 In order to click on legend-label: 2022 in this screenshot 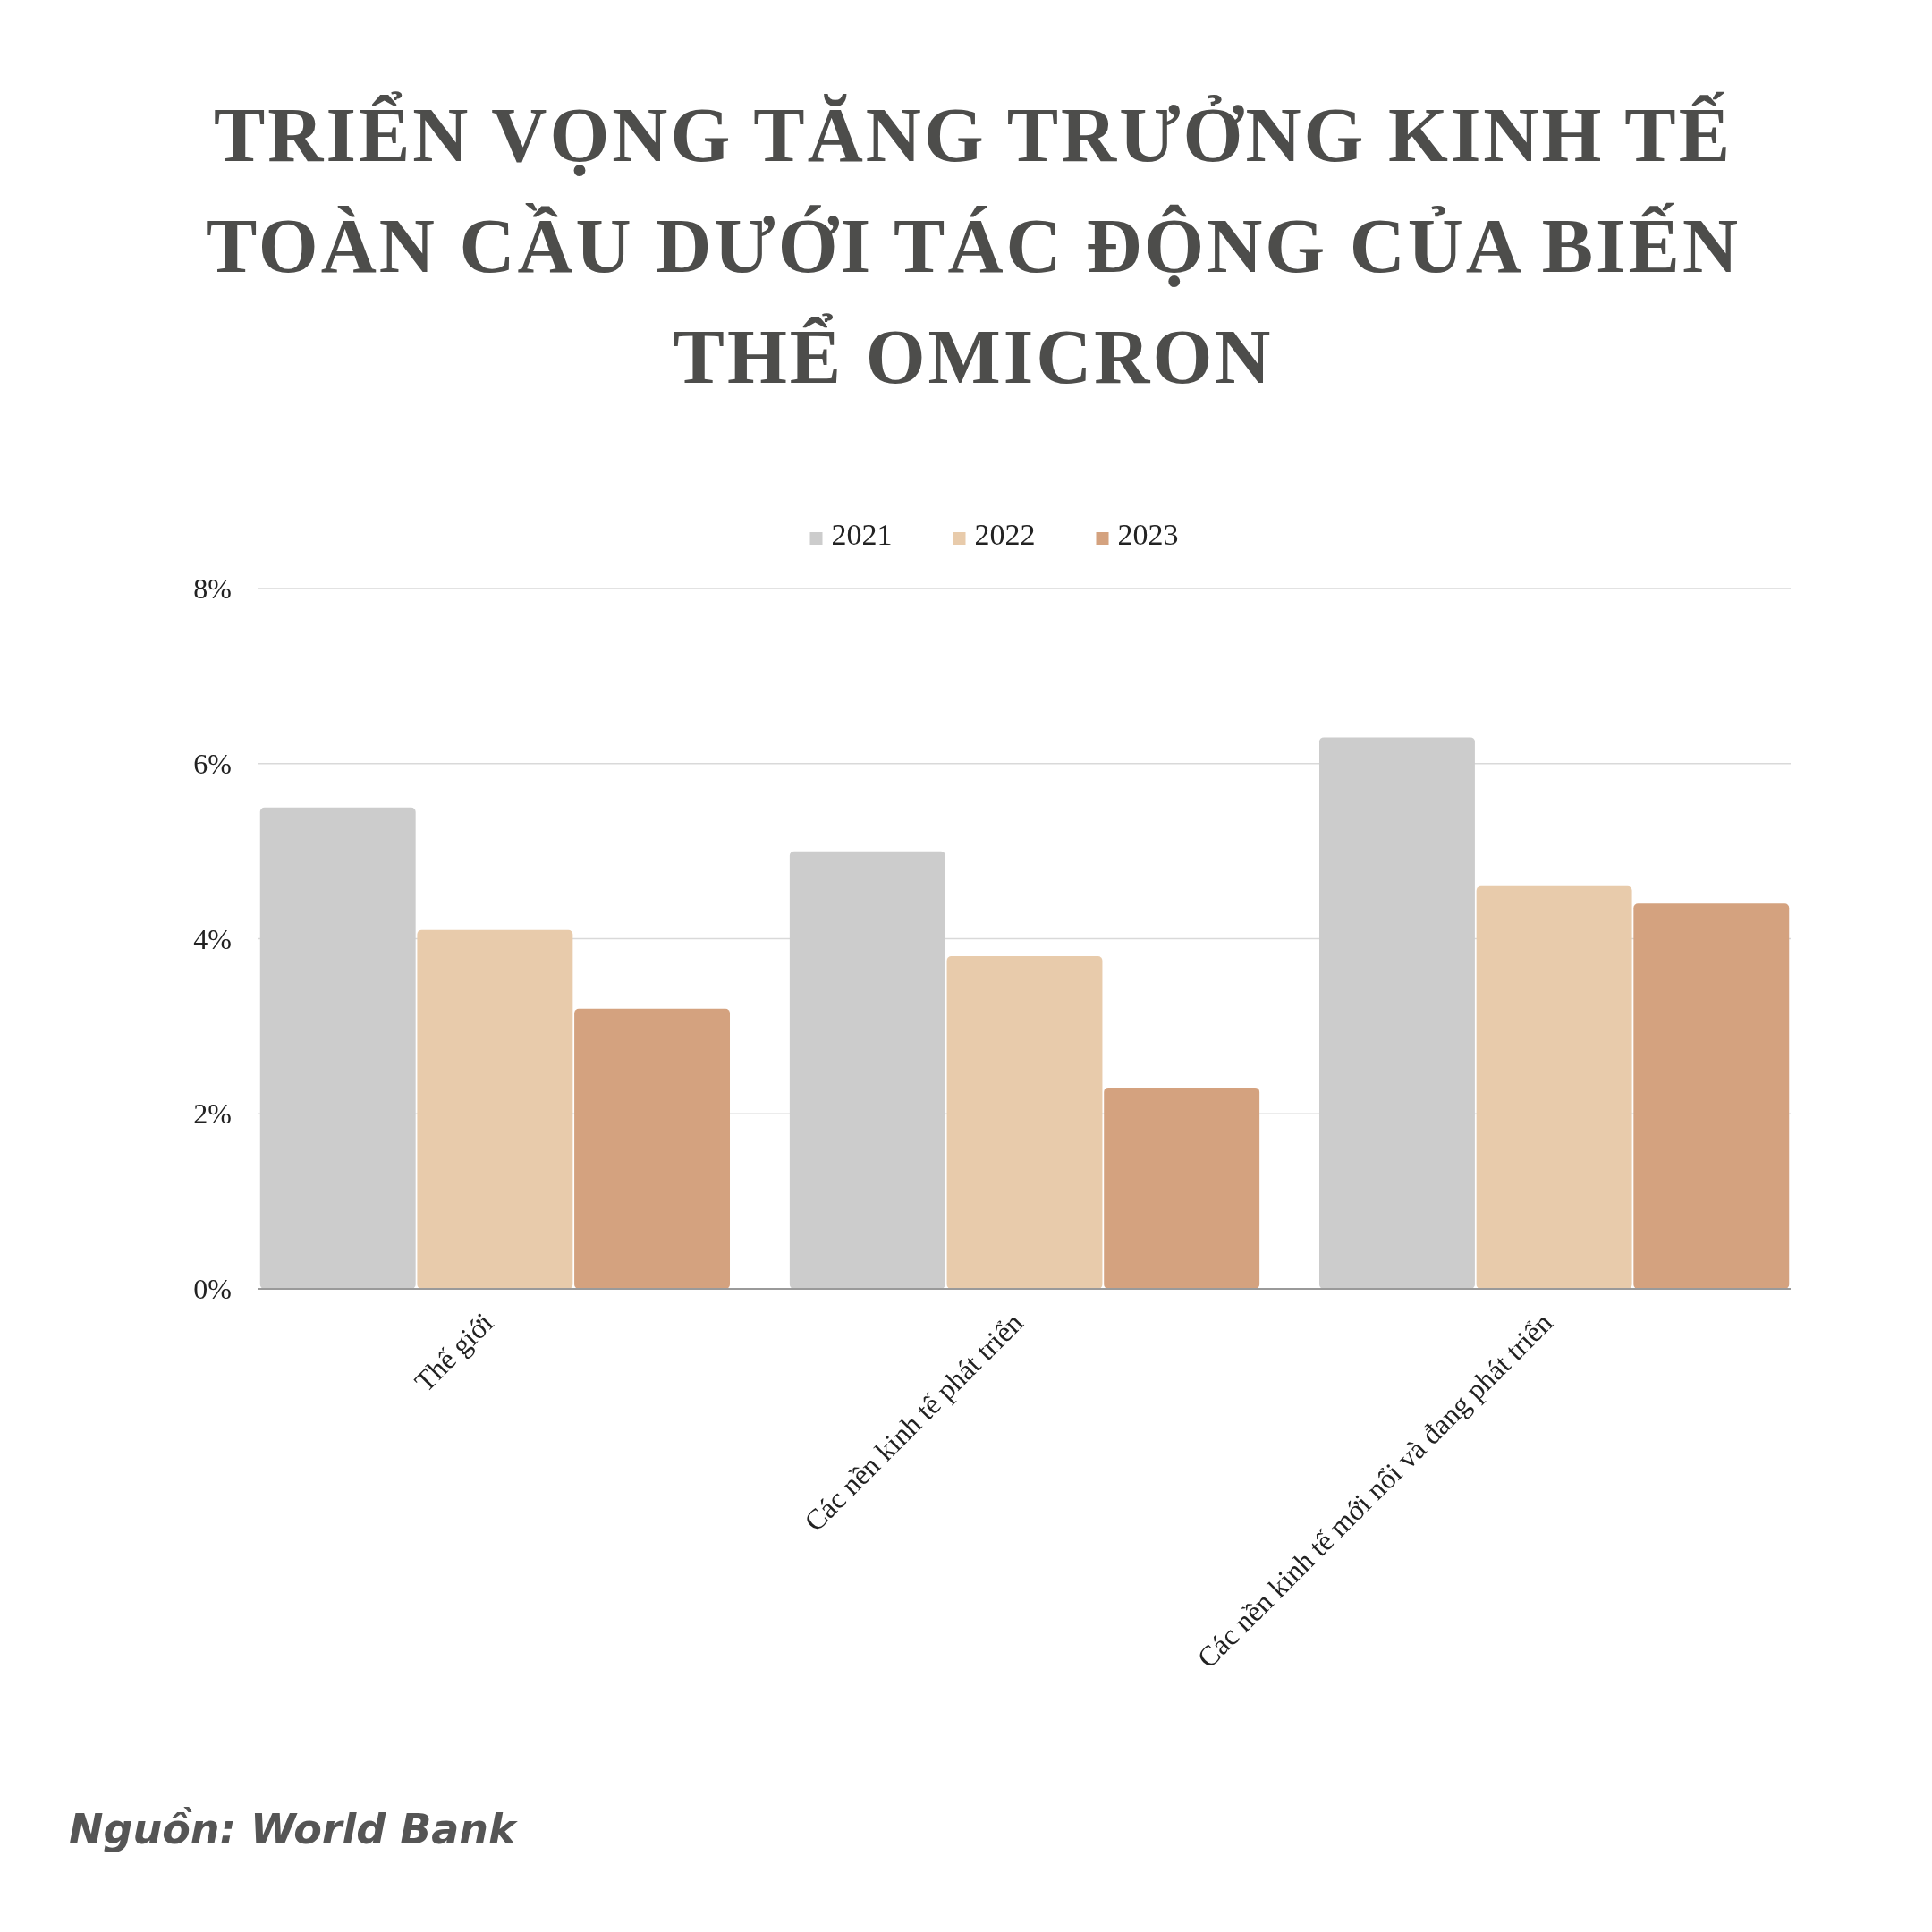, I will do `click(1005, 534)`.